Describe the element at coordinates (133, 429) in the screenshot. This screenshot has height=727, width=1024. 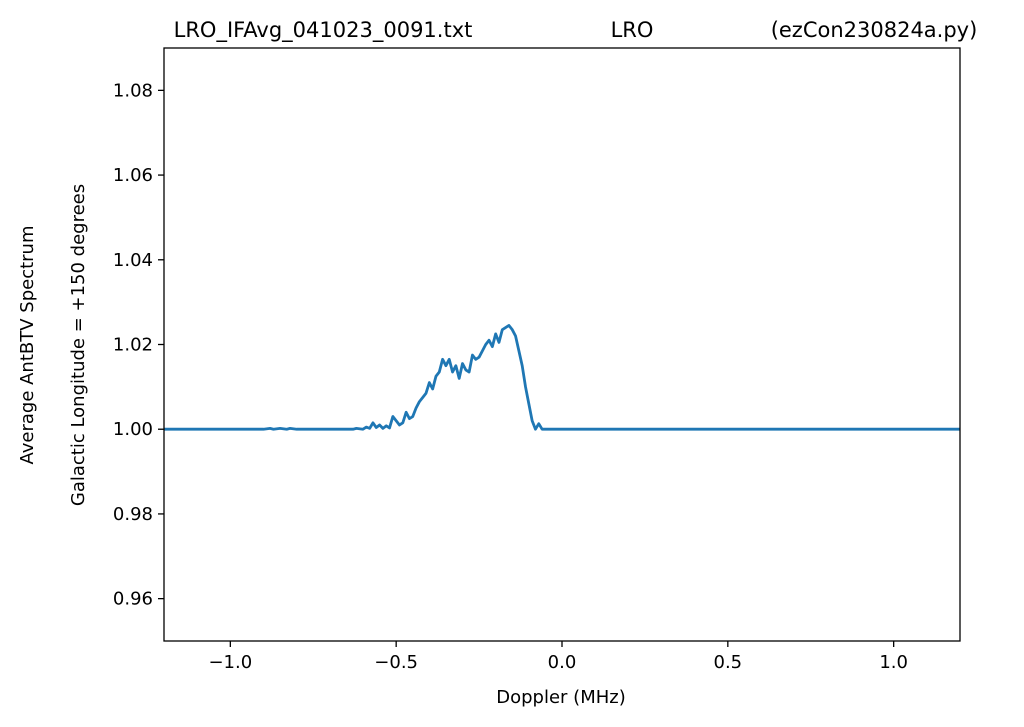
I see `y-tick-label: 1.00` at that location.